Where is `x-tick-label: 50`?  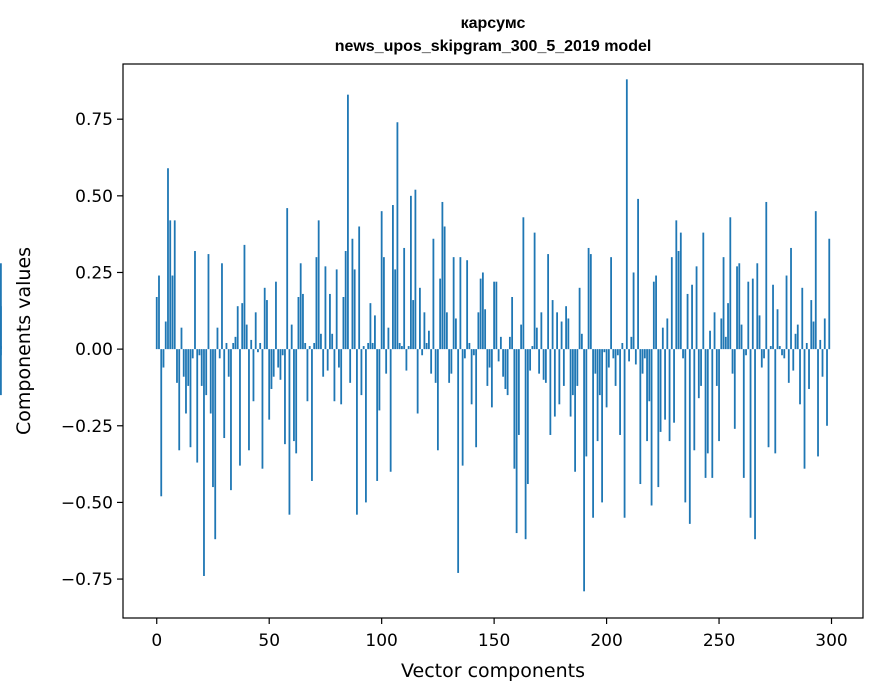
x-tick-label: 50 is located at coordinates (269, 641).